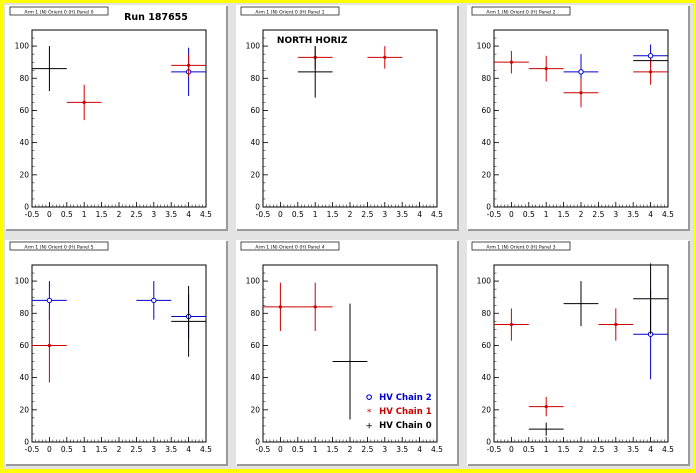 This screenshot has height=473, width=696. Describe the element at coordinates (119, 353) in the screenshot. I see `plot-area` at that location.